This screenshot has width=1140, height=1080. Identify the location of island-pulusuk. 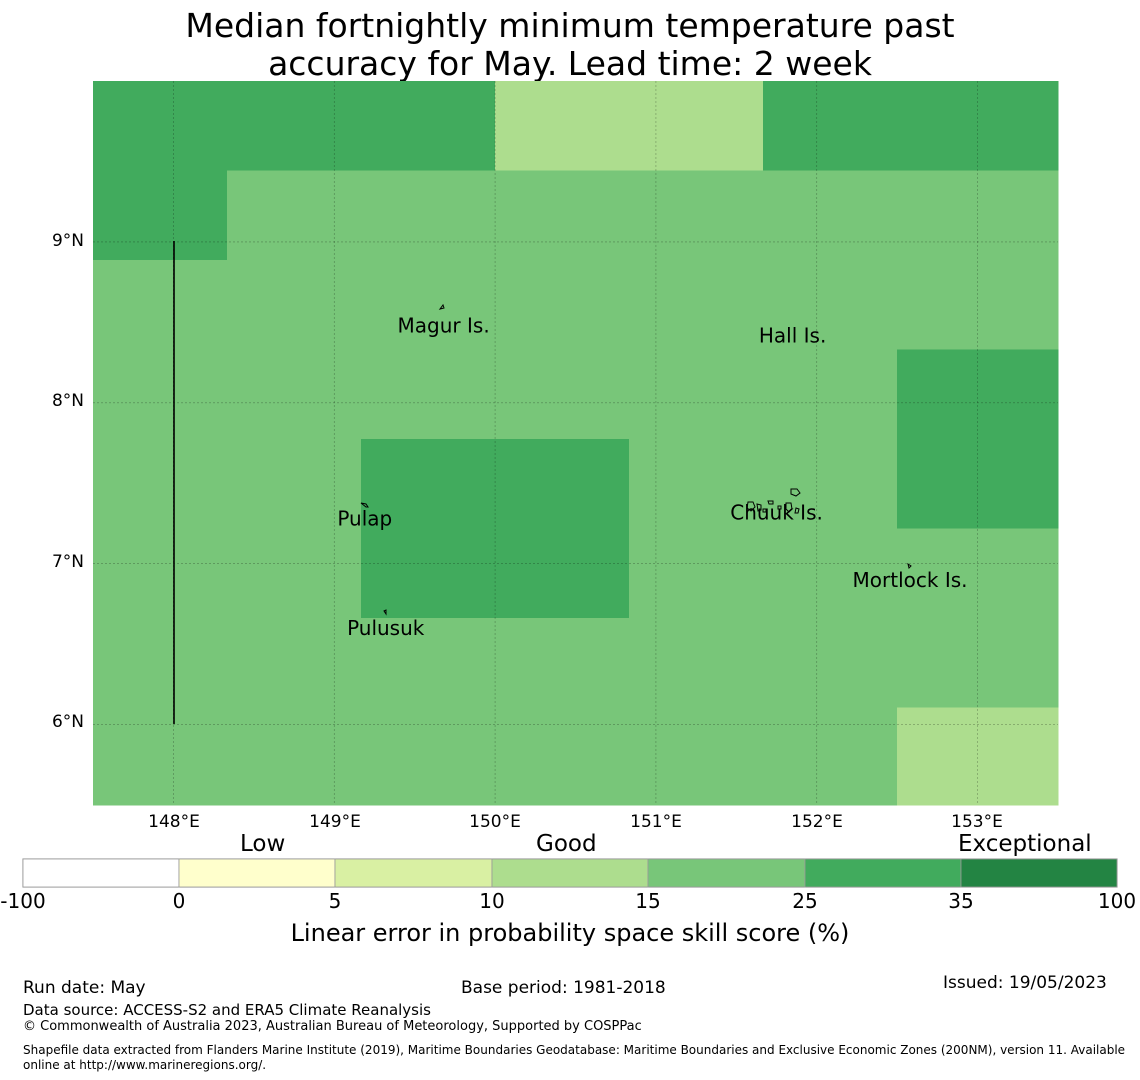
(385, 612).